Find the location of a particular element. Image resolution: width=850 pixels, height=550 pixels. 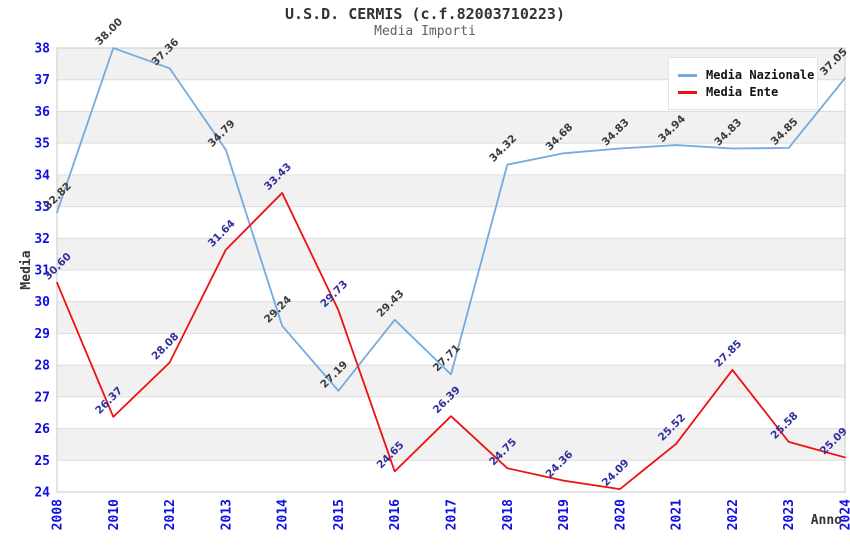

x-tick-label: 2020 is located at coordinates (620, 514).